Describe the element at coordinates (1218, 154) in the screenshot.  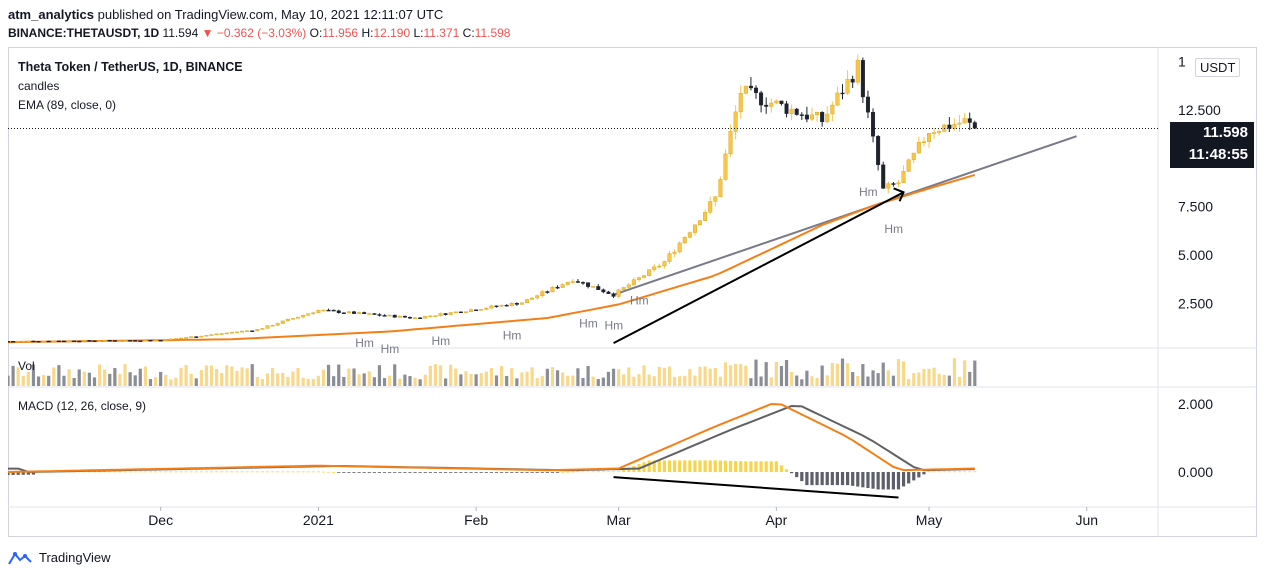
I see `countdown-label: 11:48:55` at that location.